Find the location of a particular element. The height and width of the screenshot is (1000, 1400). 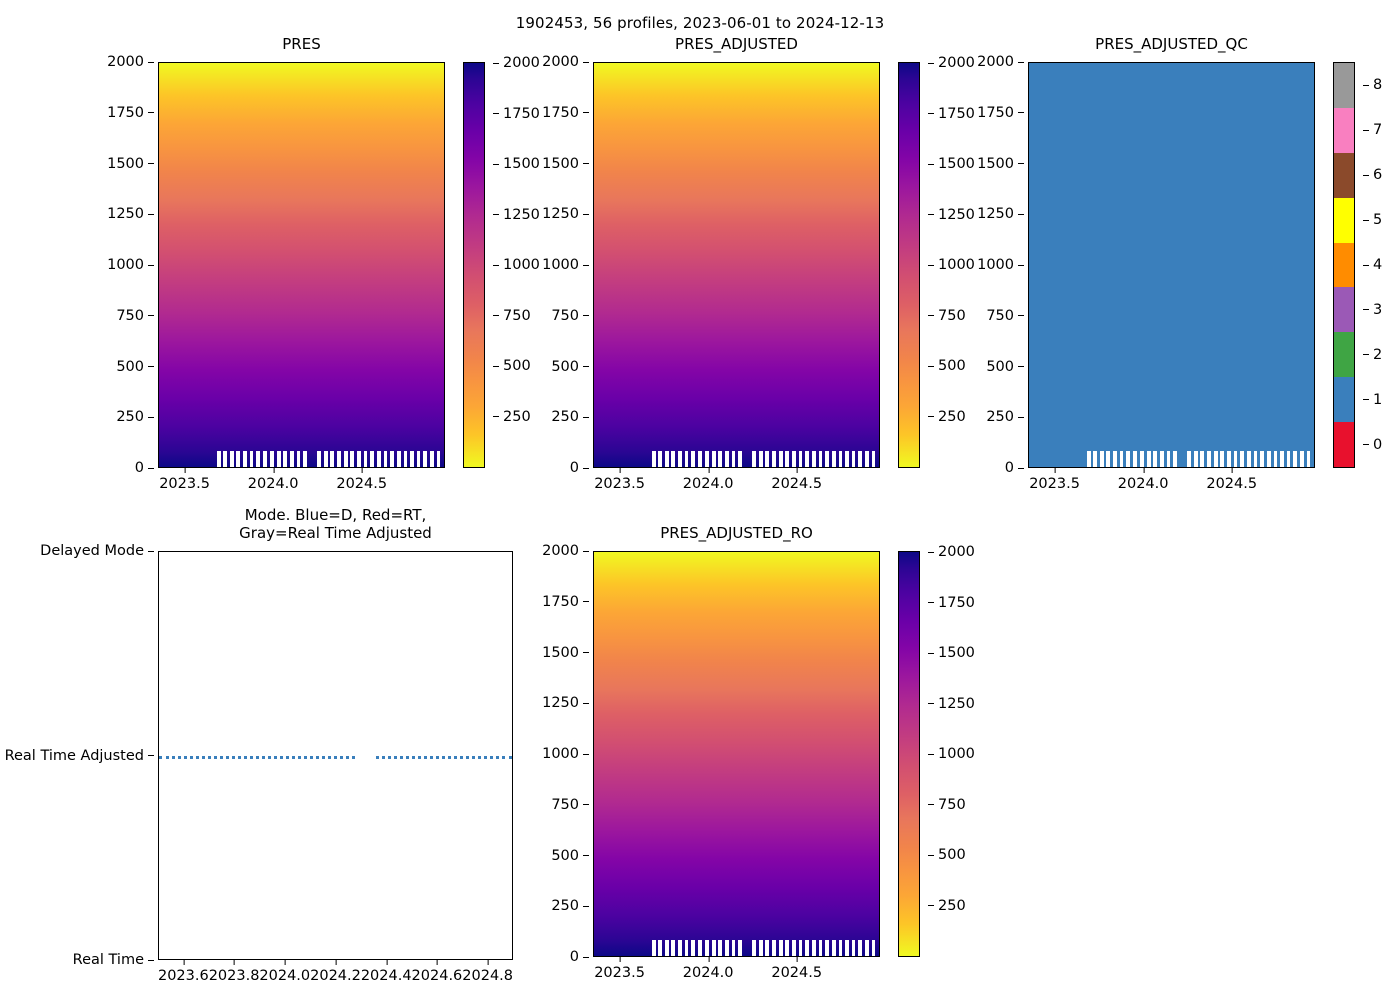

colorbar-pres: 250 500 750 1000 1250 1500 1750 2000 is located at coordinates (501, 261).